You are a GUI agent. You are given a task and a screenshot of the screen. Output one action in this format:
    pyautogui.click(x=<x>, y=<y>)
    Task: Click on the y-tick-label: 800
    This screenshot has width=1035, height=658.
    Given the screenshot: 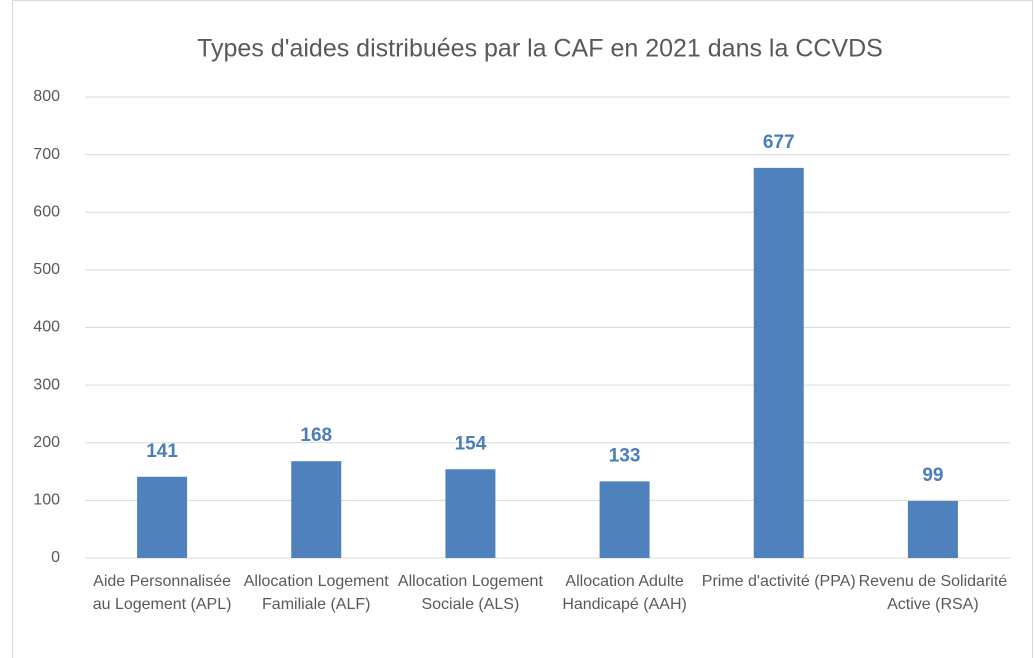 What is the action you would take?
    pyautogui.click(x=46, y=96)
    